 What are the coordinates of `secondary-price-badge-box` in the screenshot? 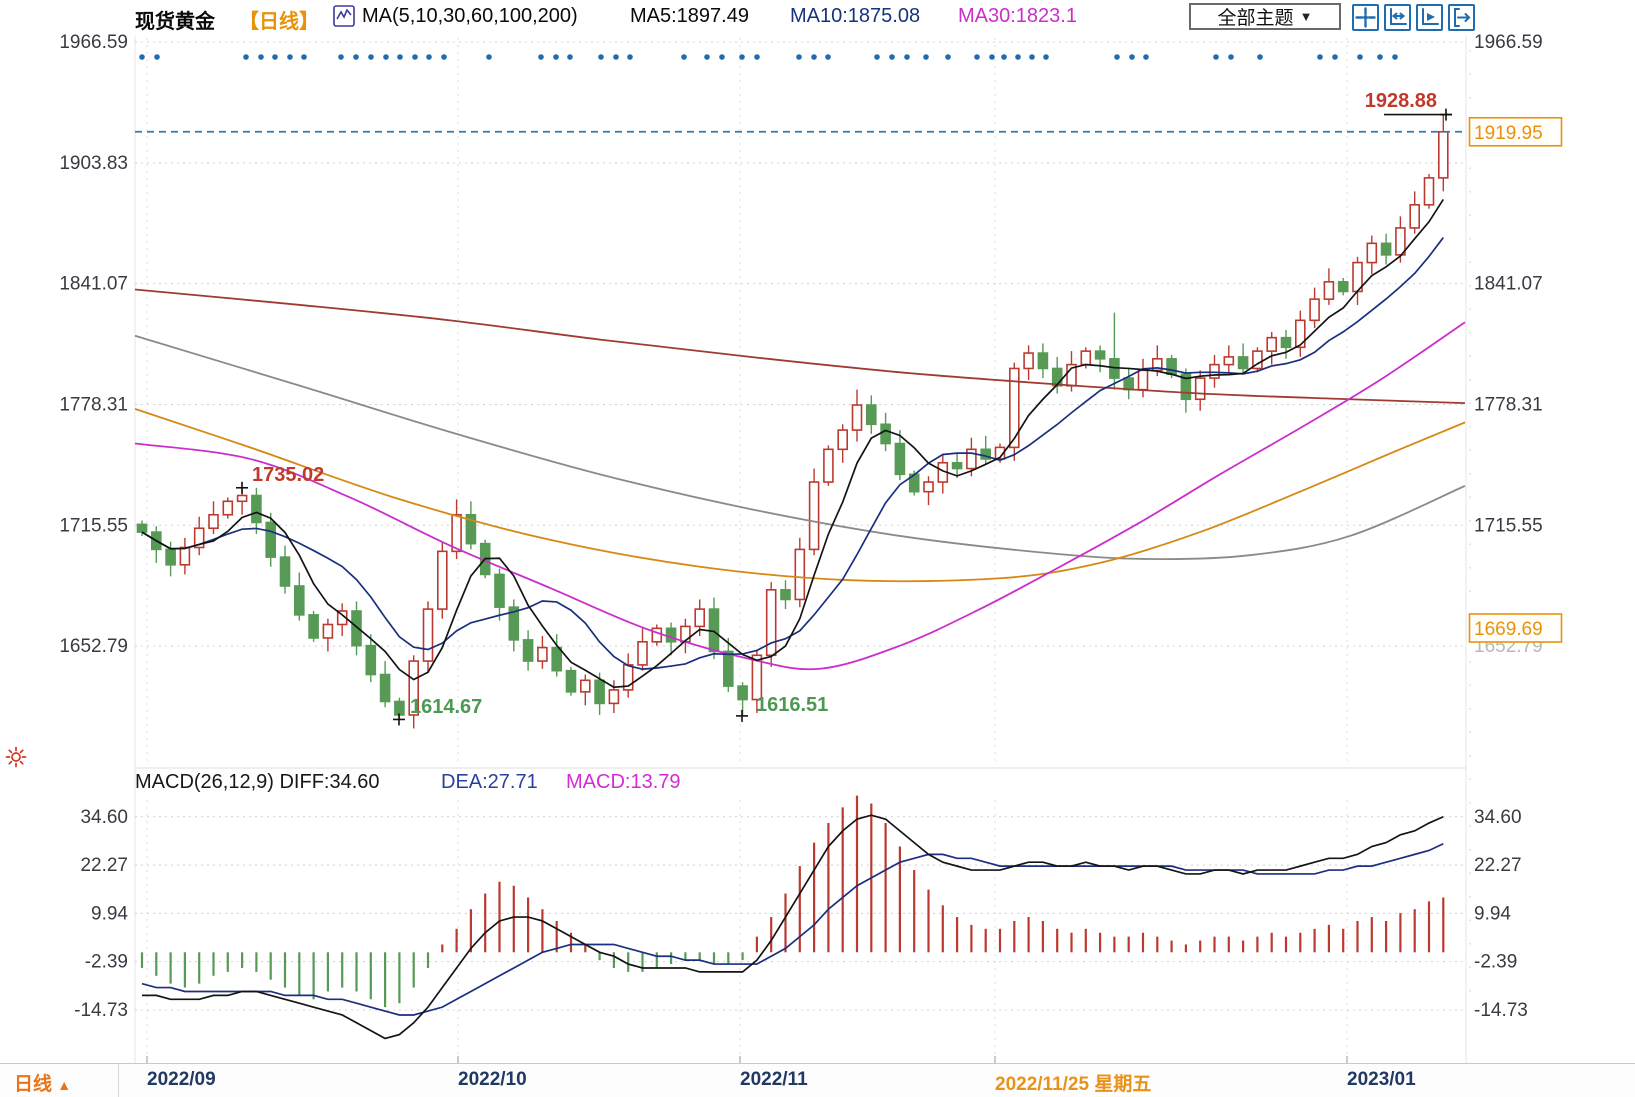 It's located at (1515, 628).